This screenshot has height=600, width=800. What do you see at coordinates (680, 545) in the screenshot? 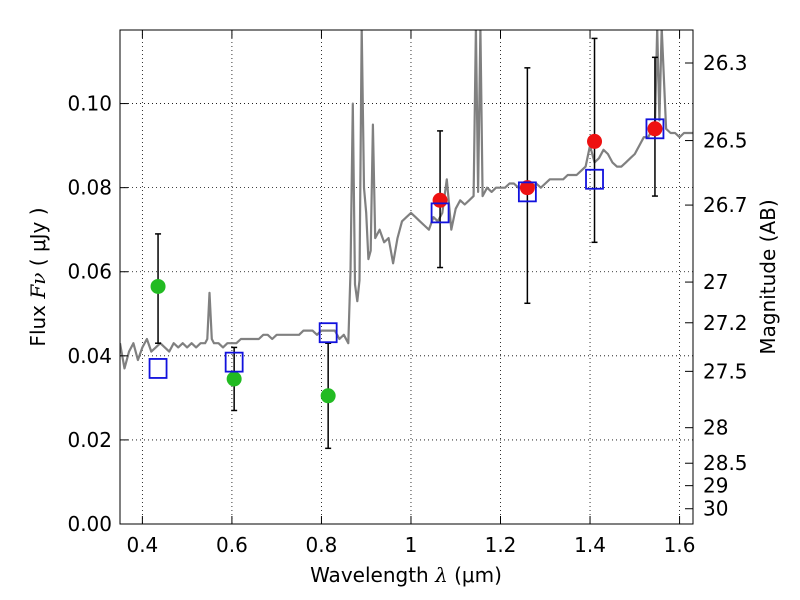
I see `x-tick-label: 1.6` at bounding box center [680, 545].